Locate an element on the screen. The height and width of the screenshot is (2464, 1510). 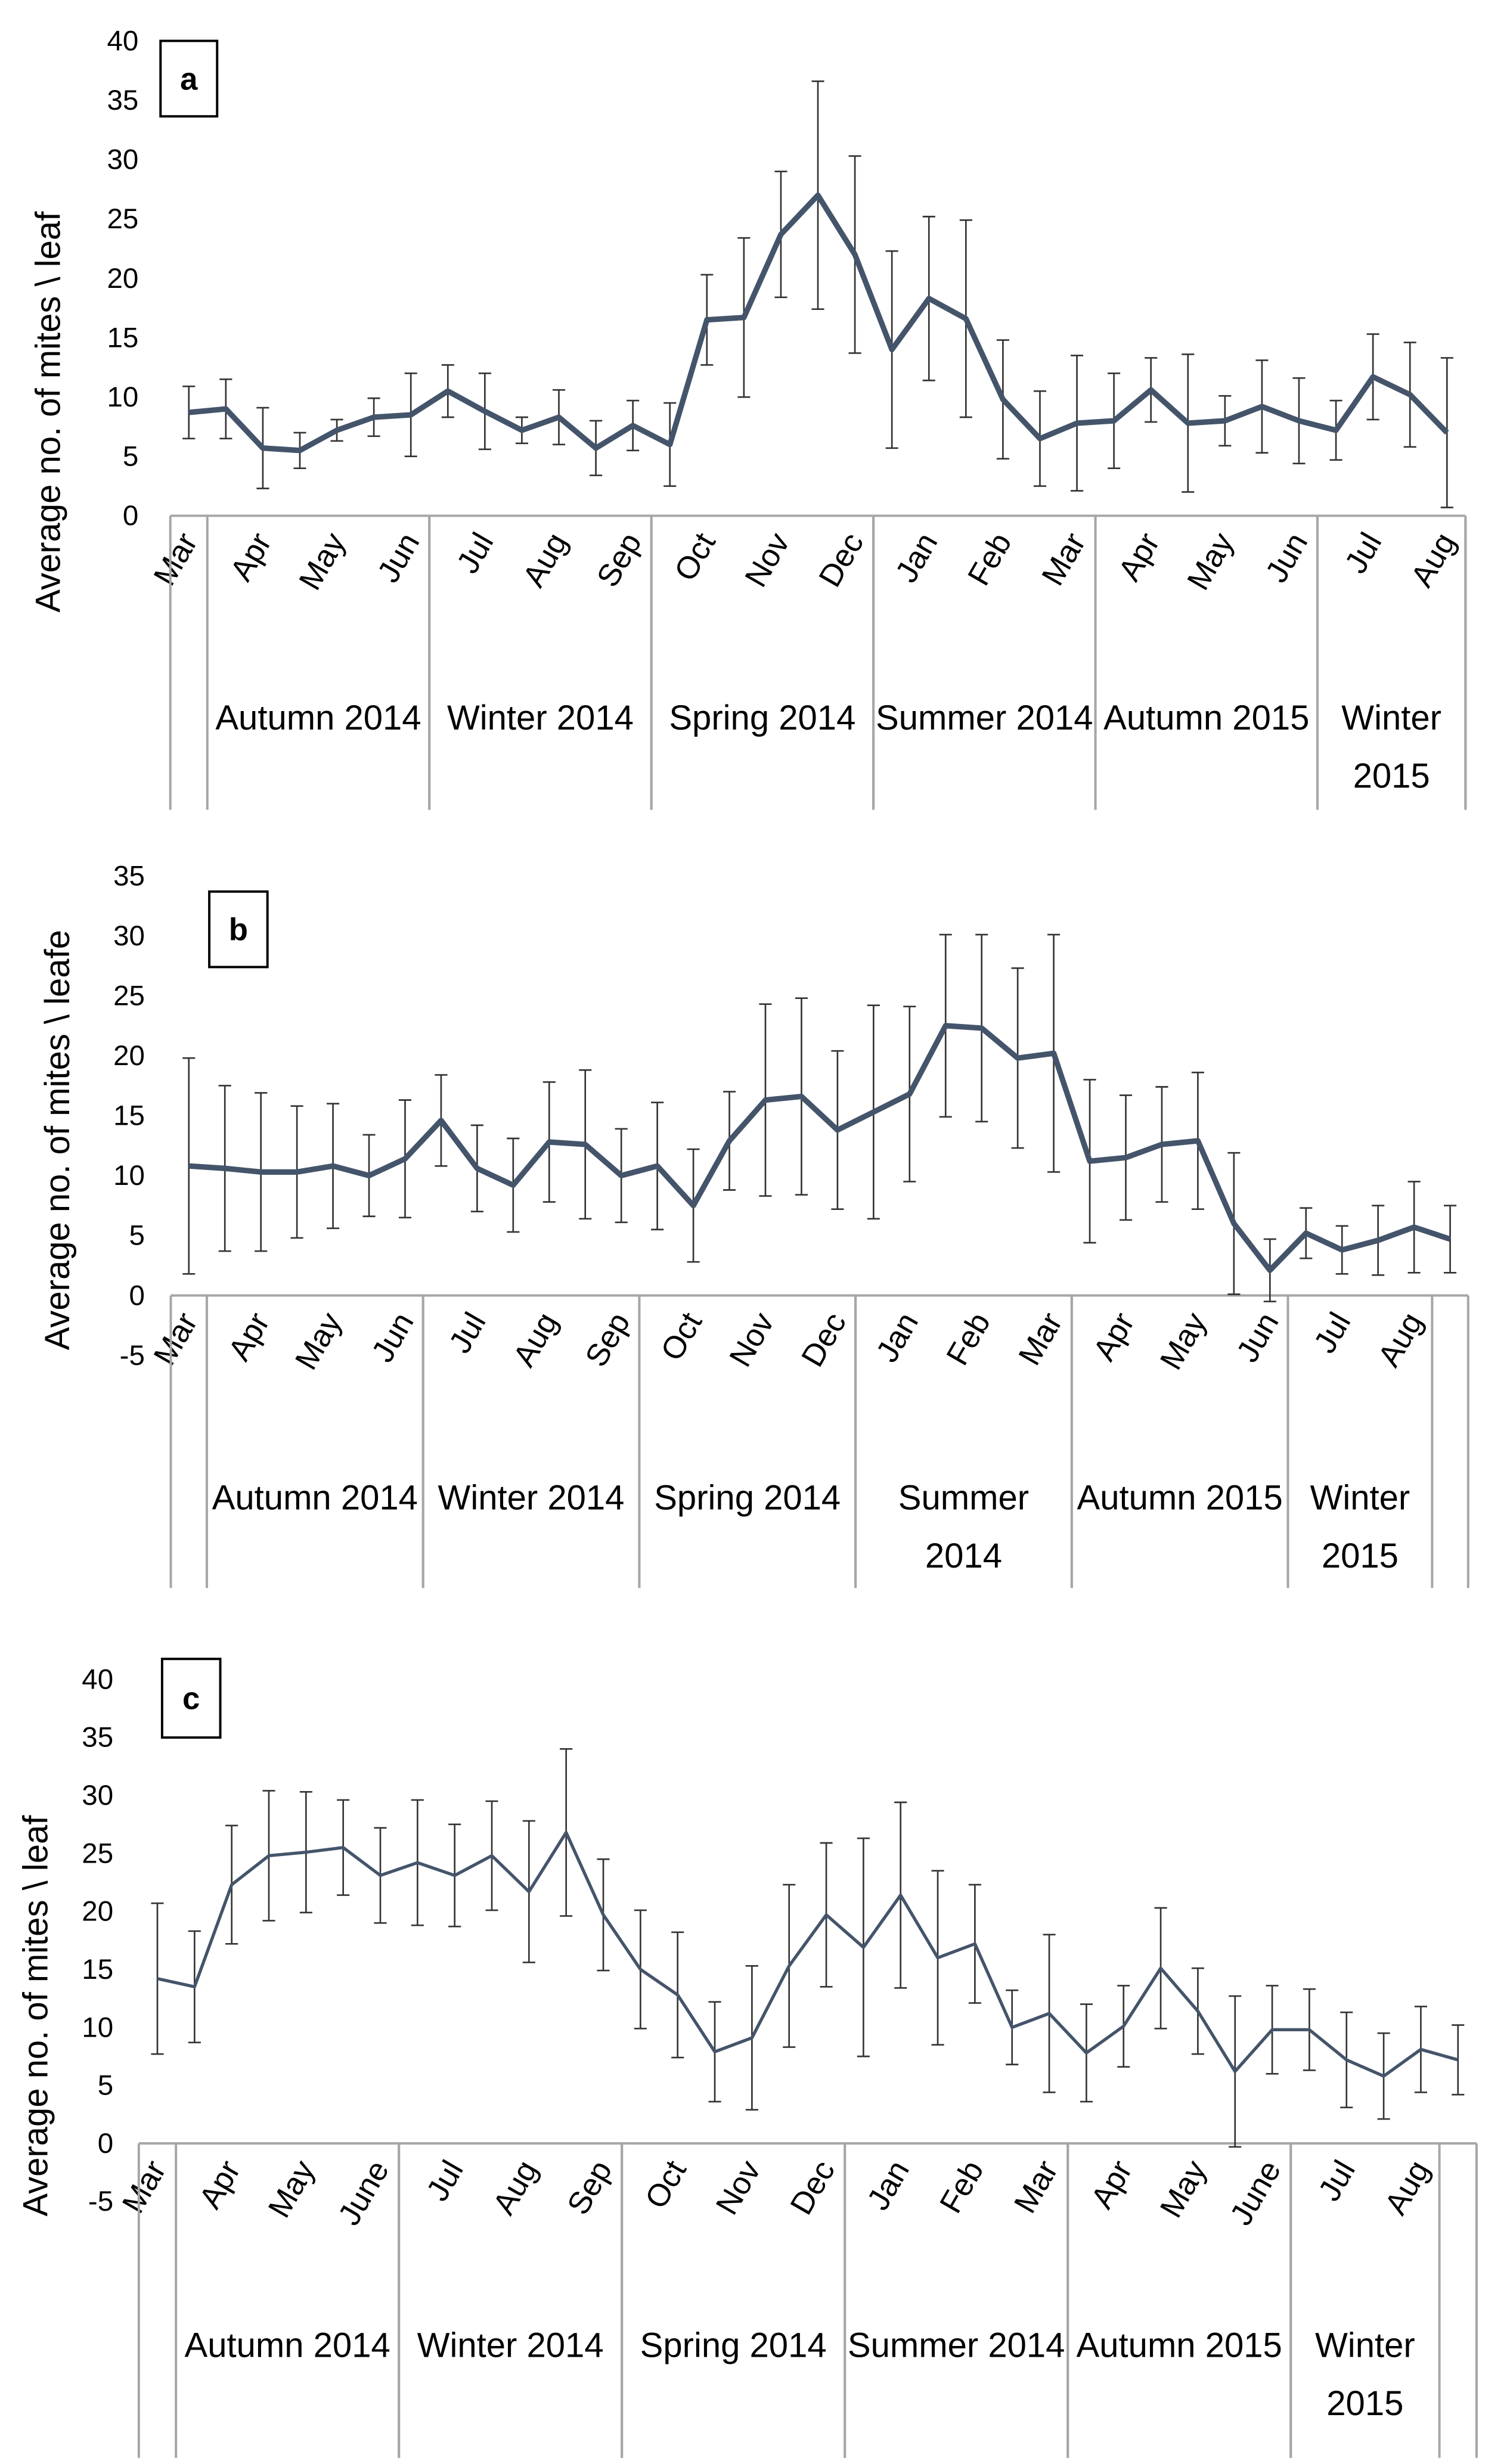
group-label: Autumn 2015 is located at coordinates (1206, 718).